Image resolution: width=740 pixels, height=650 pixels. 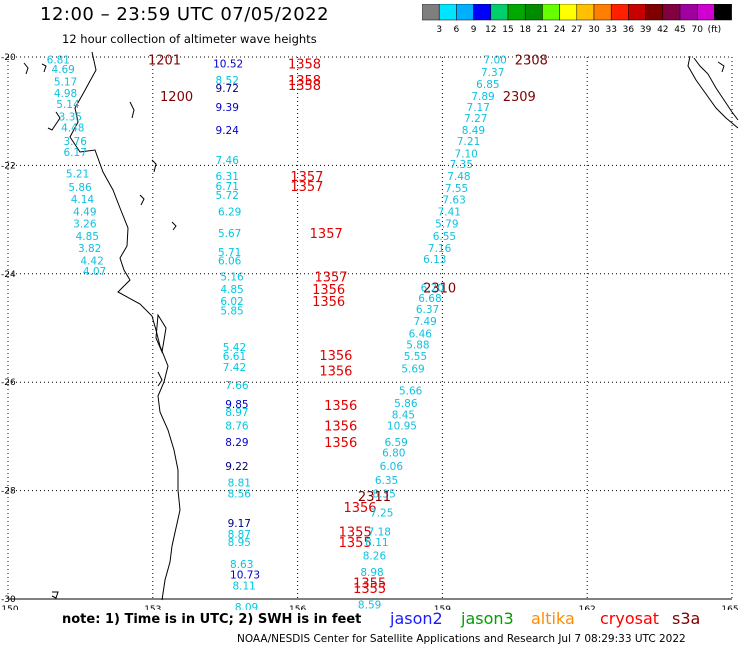 What do you see at coordinates (154, 166) in the screenshot?
I see `island-curtis` at bounding box center [154, 166].